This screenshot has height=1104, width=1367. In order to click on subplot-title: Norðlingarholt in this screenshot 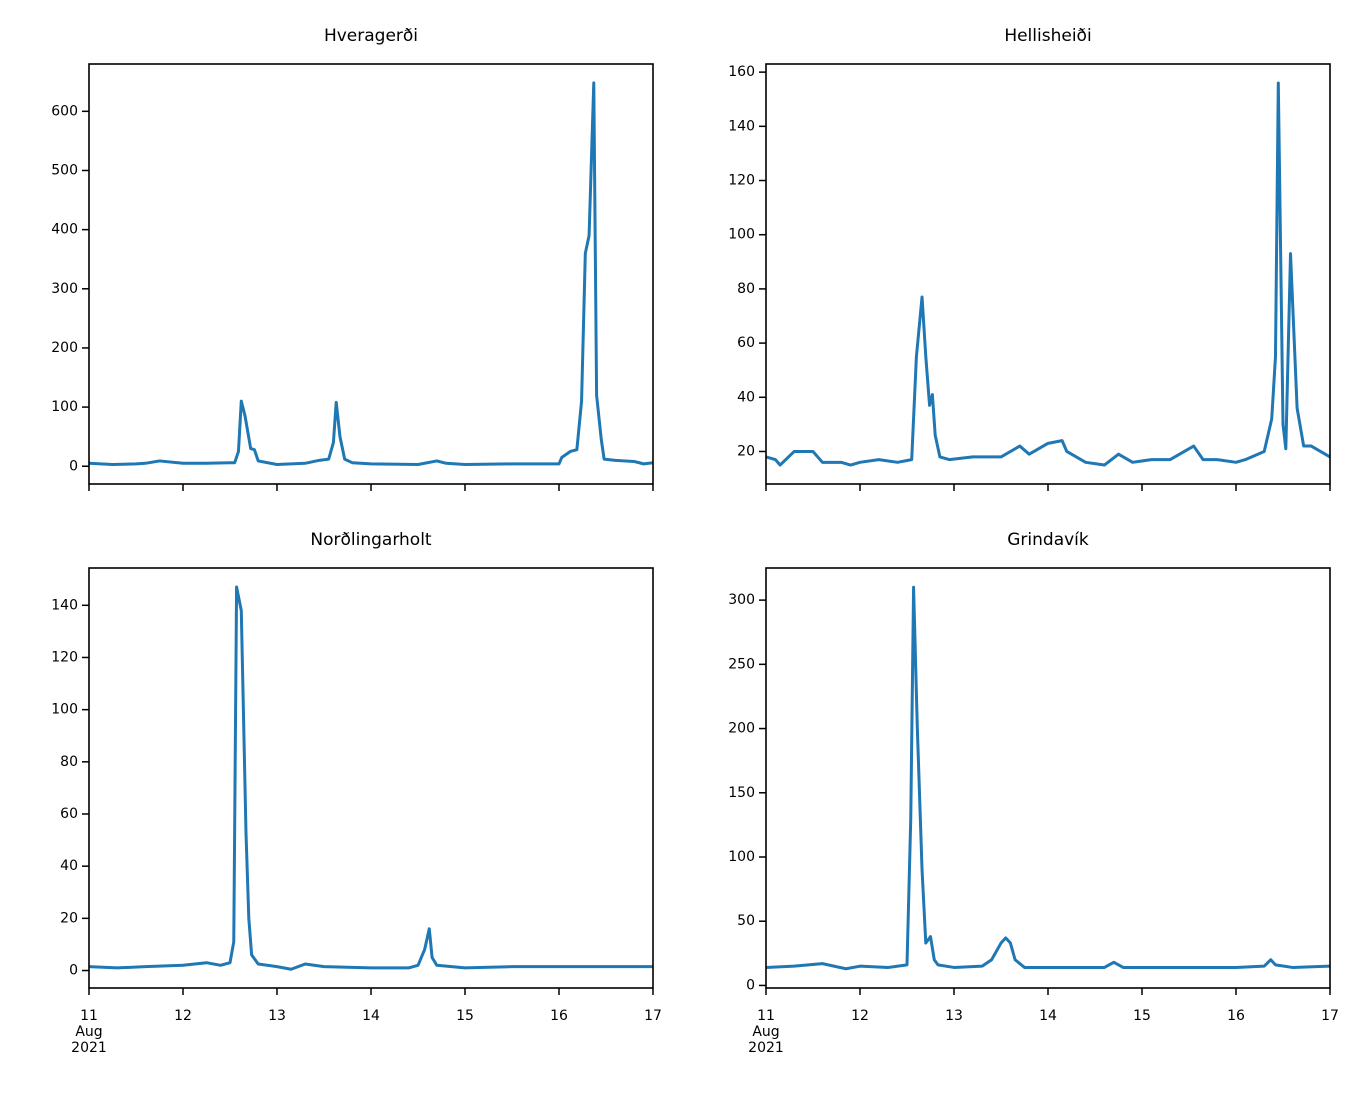, I will do `click(371, 540)`.